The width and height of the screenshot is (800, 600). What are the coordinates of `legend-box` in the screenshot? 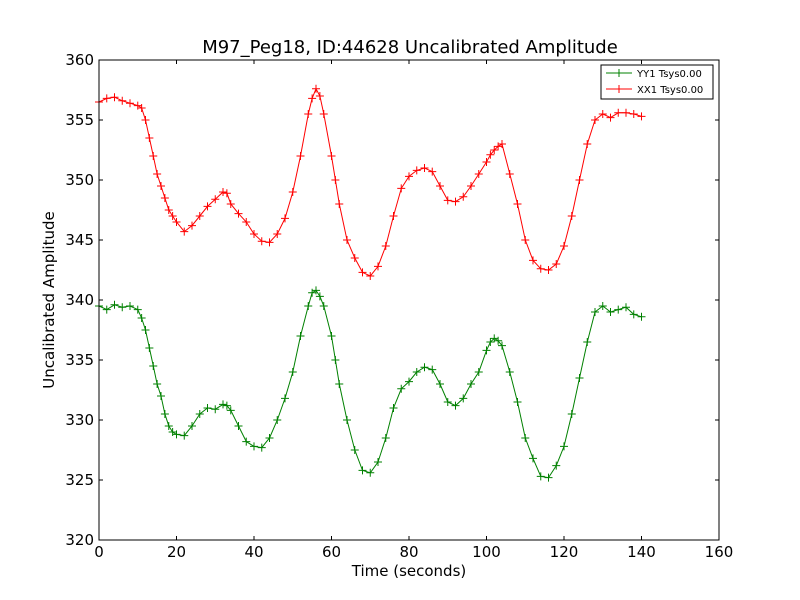 It's located at (657, 82).